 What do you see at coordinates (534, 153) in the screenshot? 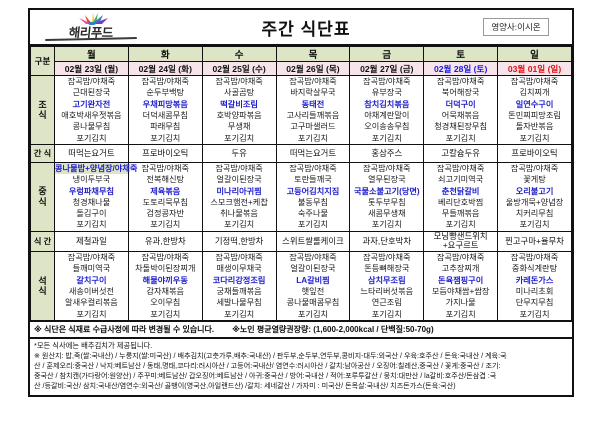
I see `menu-cell-r1-c6: 프로바이오틱` at bounding box center [534, 153].